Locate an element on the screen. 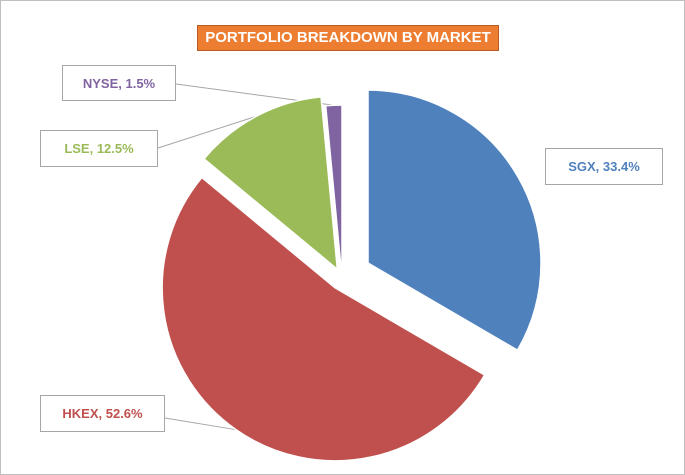 This screenshot has height=475, width=685. pie-slice-lse is located at coordinates (270, 183).